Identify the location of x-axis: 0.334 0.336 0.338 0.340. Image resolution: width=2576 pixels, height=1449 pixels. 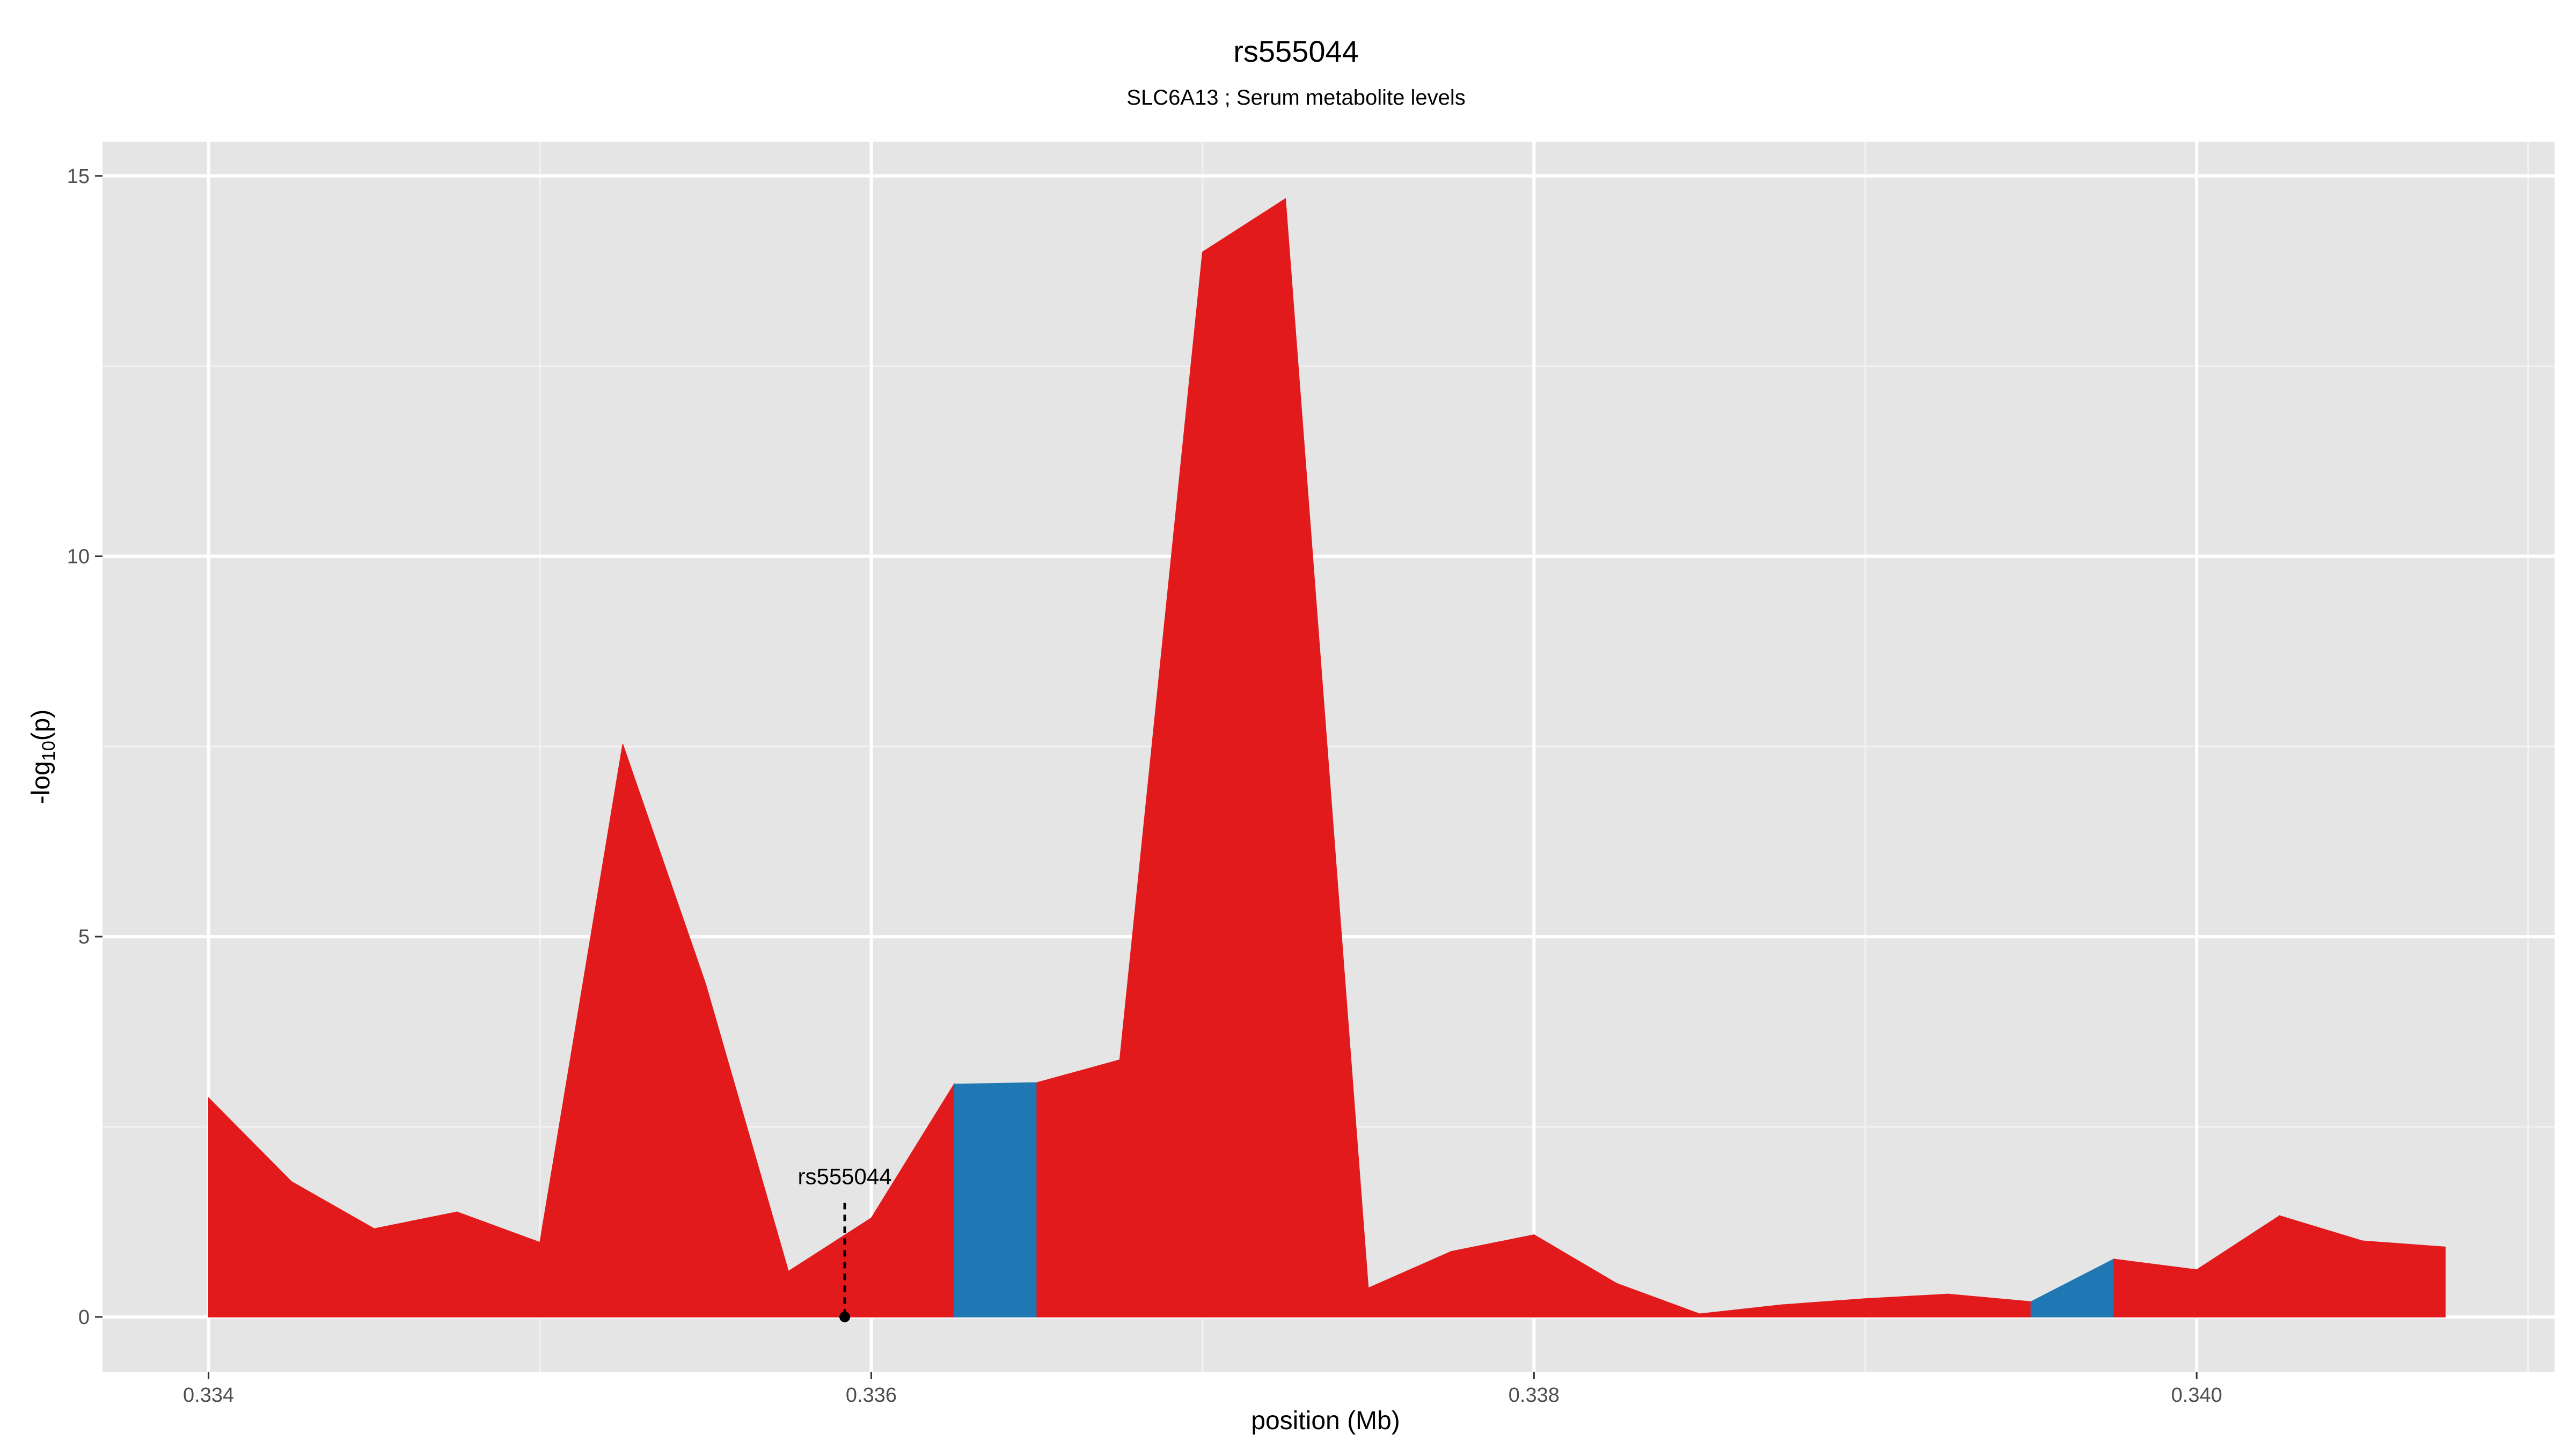
(1202, 1389).